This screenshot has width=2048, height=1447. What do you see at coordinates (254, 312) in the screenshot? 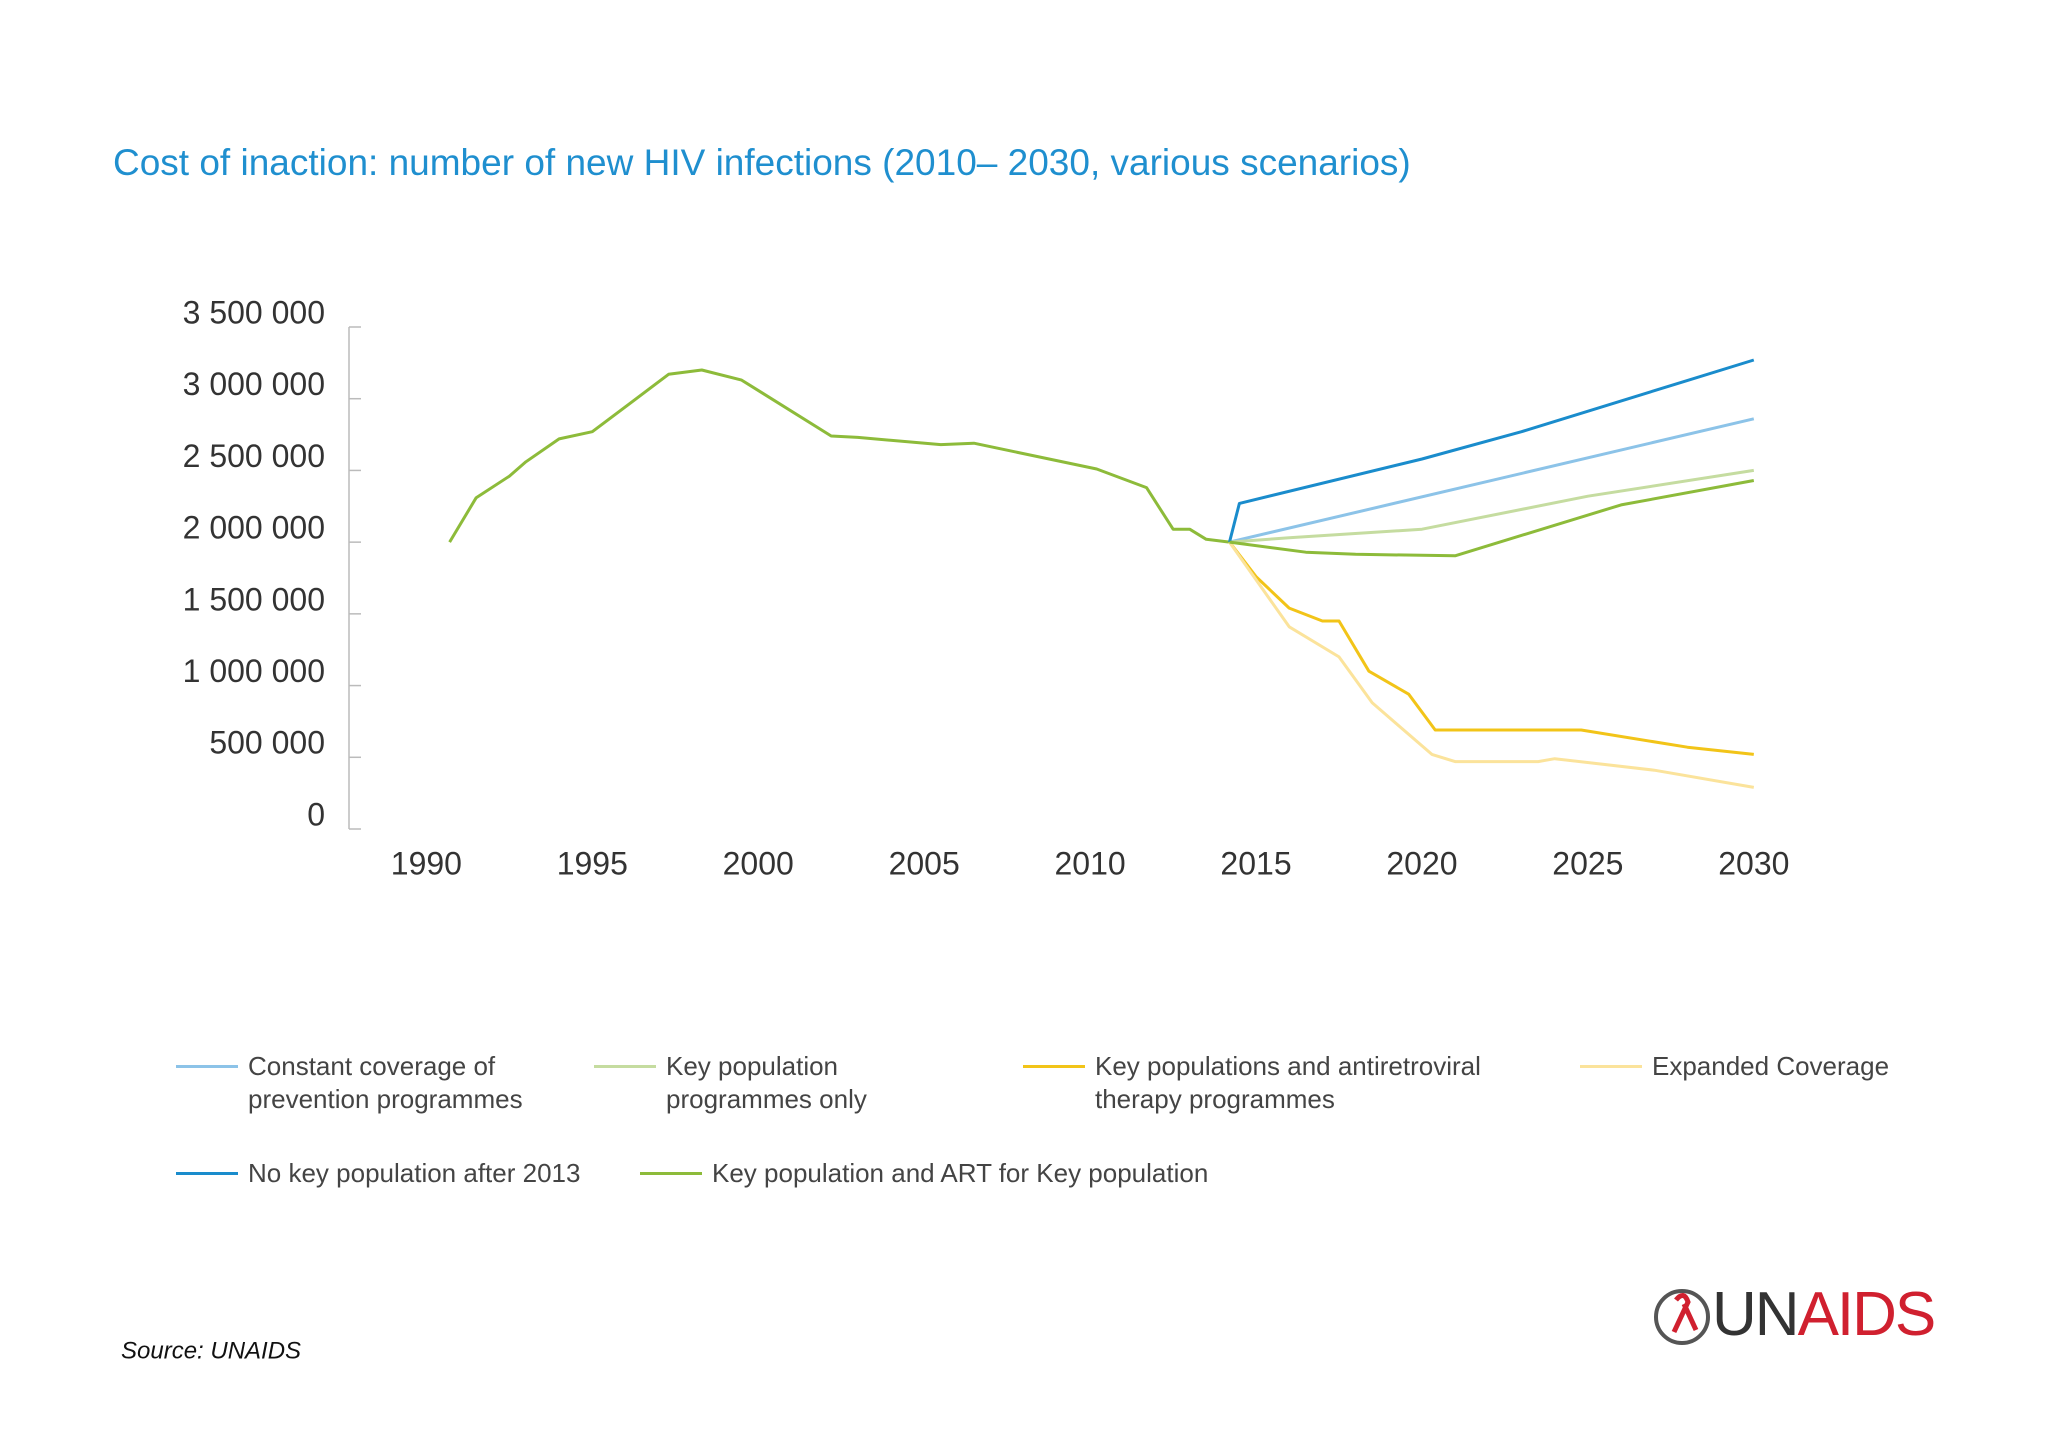
I see `y-tick-label: 3 500 000` at bounding box center [254, 312].